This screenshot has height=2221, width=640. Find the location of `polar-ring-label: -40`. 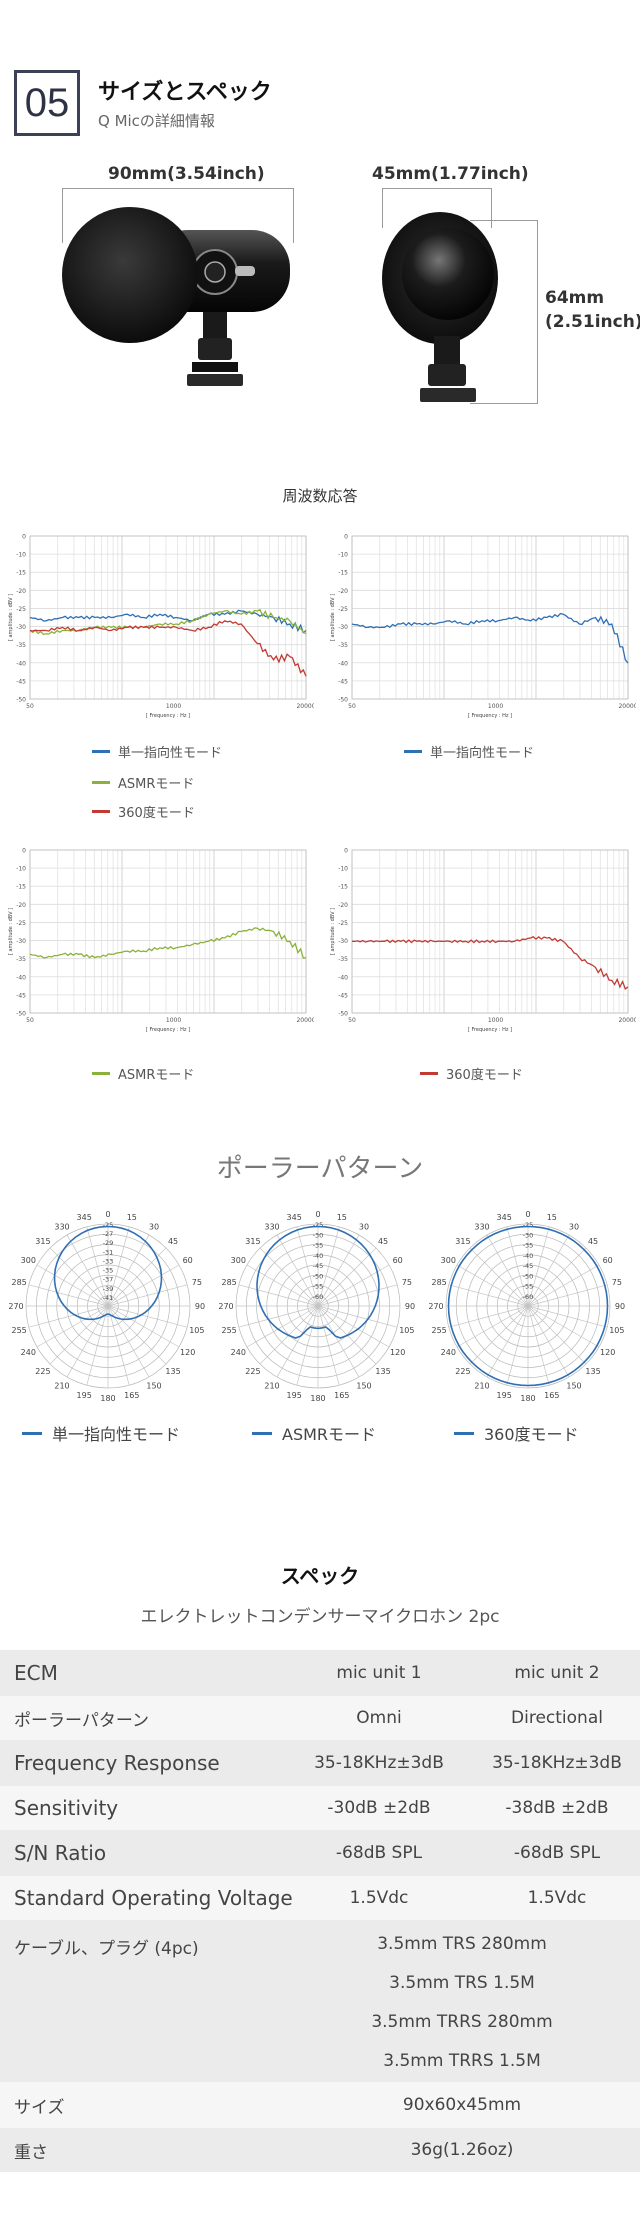

polar-ring-label: -40 is located at coordinates (528, 1256).